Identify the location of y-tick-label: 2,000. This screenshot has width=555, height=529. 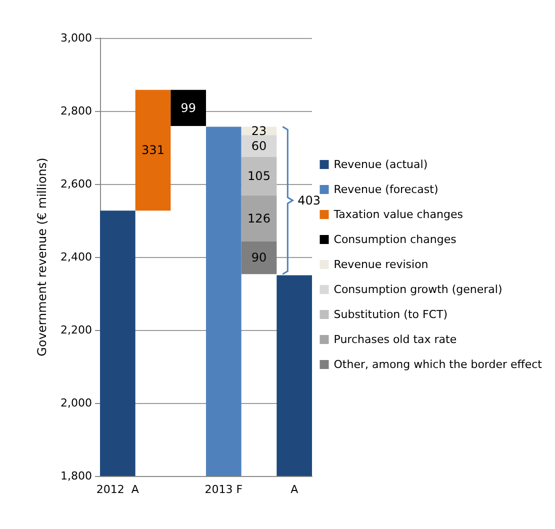
(76, 403).